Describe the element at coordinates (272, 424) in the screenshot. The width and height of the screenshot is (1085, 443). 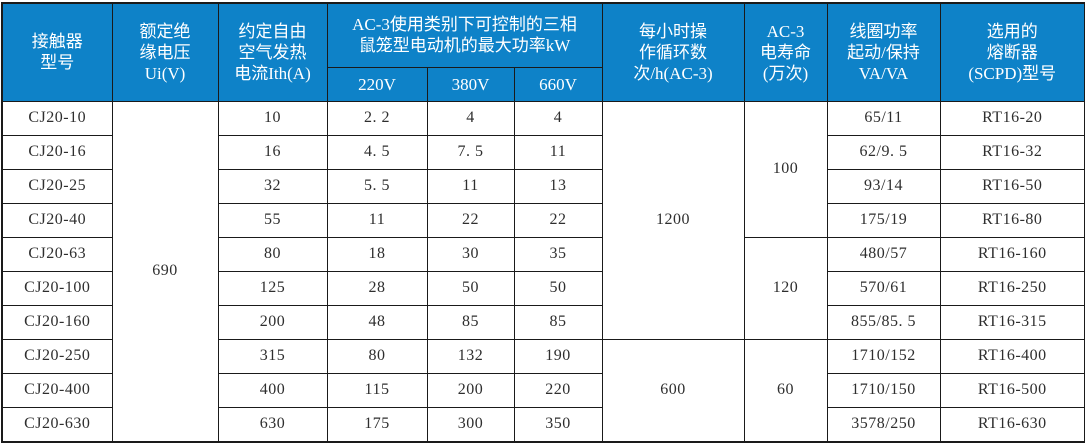
I see `cell-ith: 630` at that location.